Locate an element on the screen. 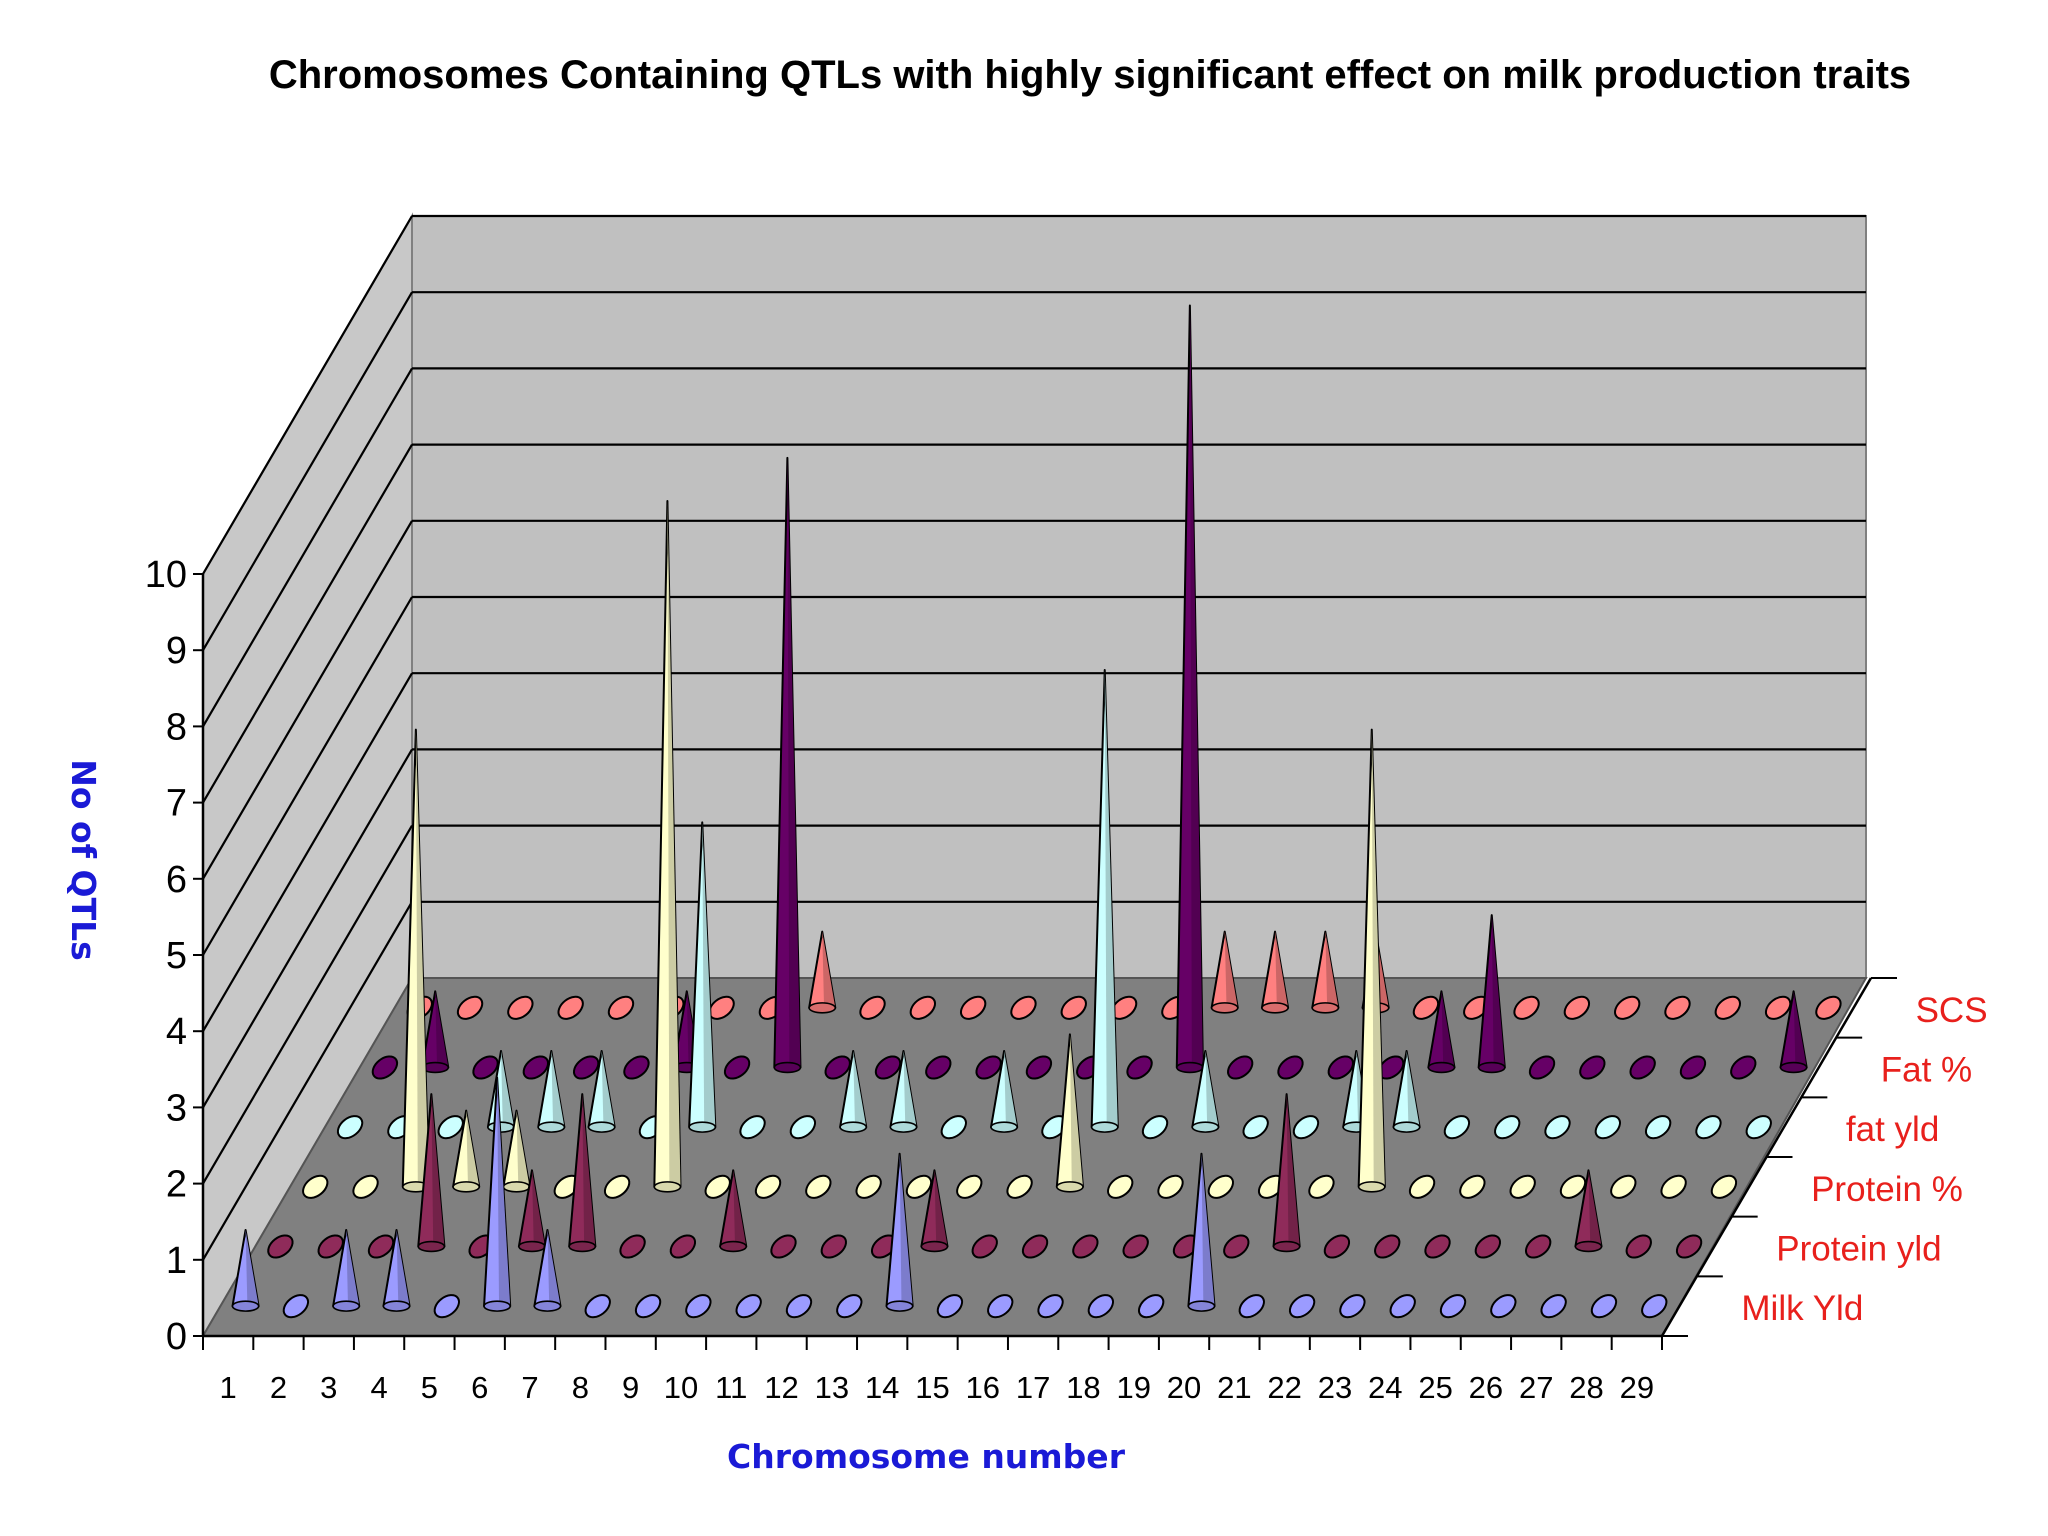  y-tick-label: 8 is located at coordinates (176, 727).